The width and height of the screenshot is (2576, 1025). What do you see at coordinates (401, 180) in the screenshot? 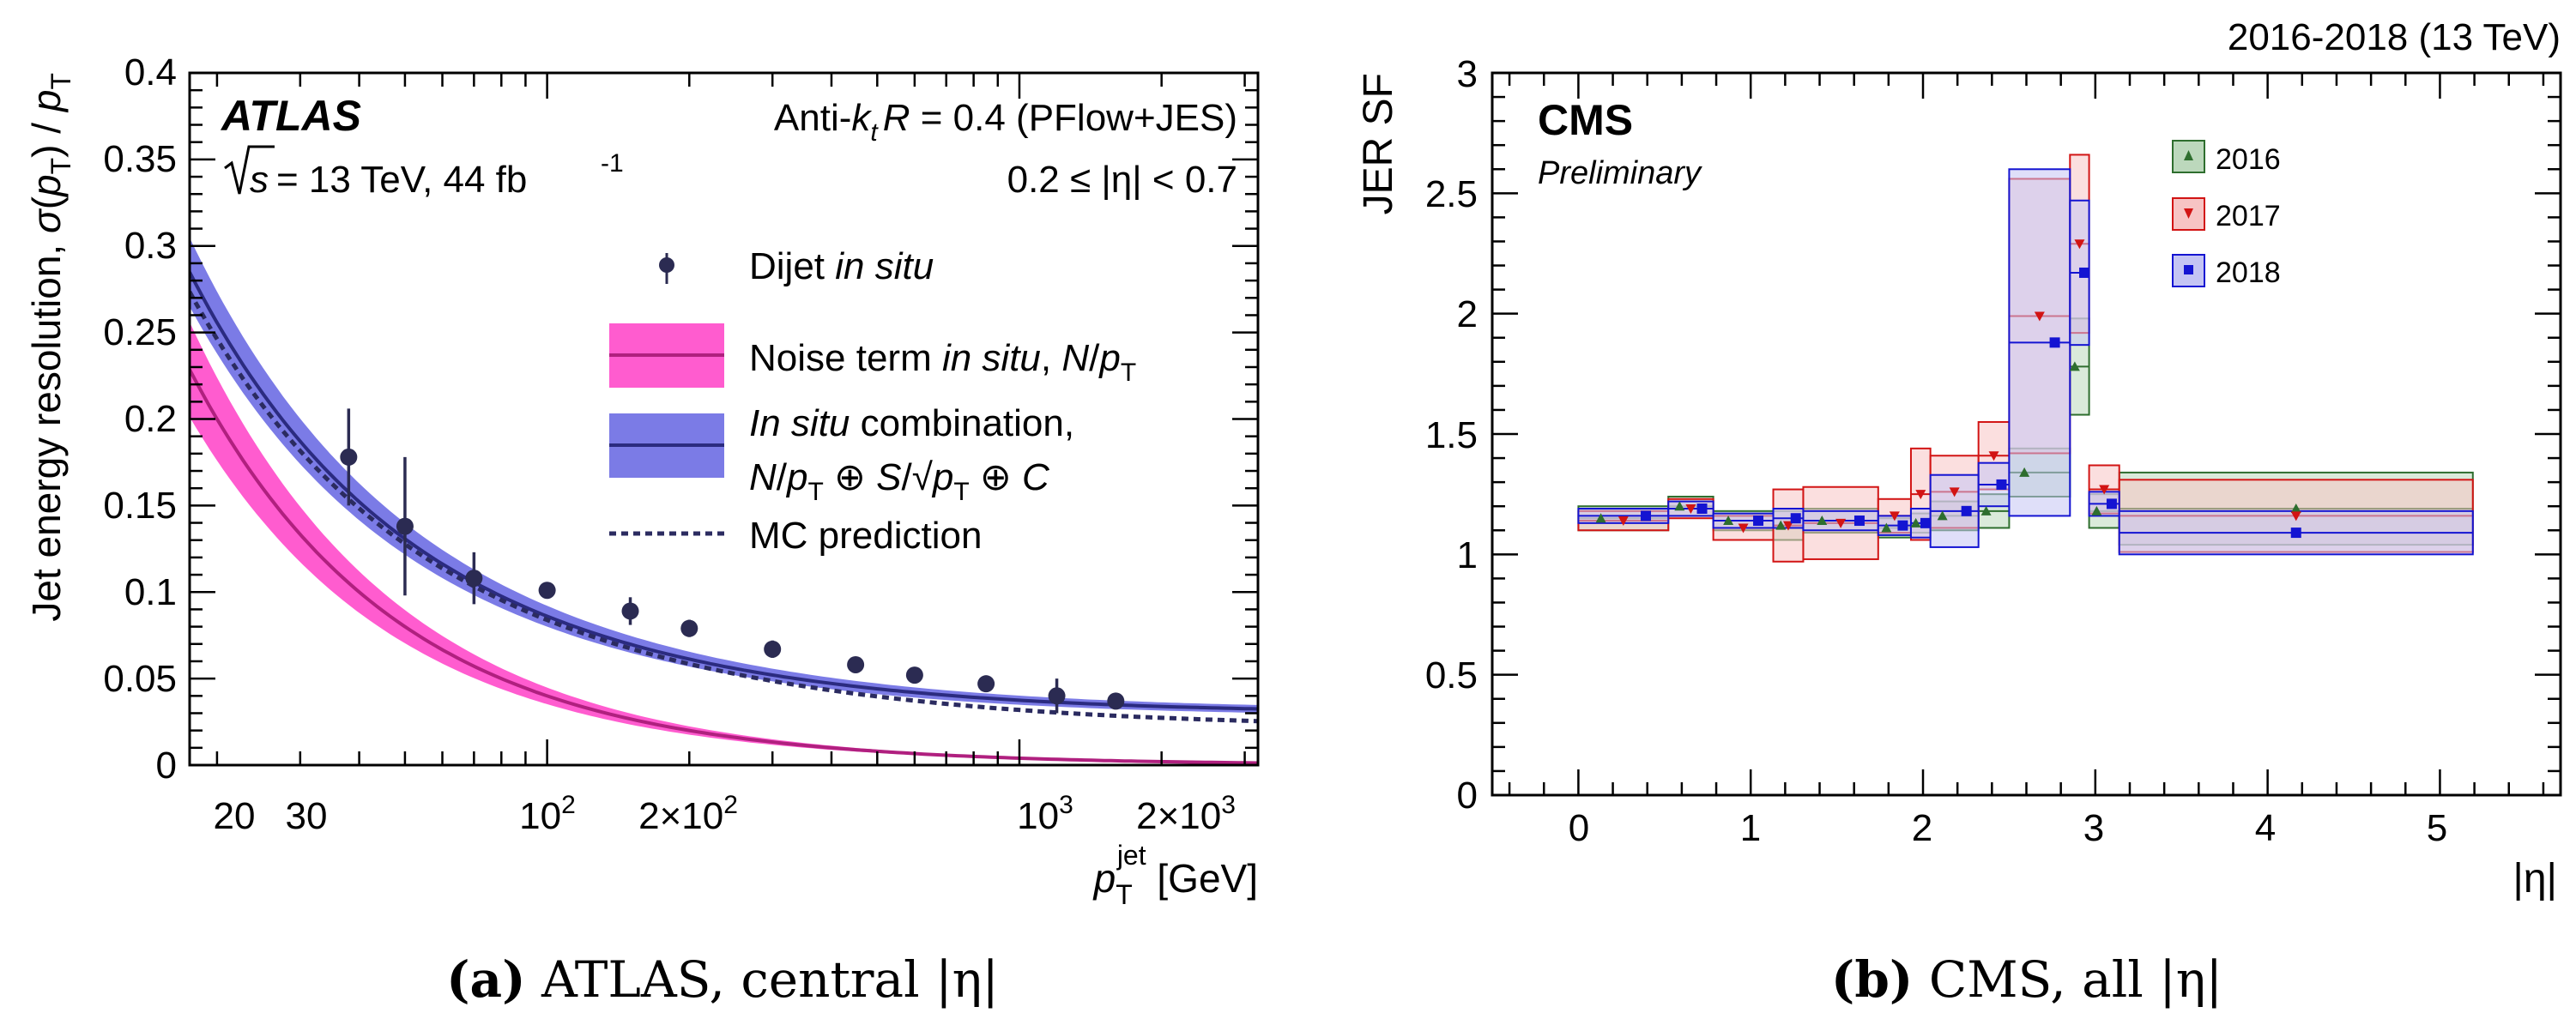
I see `atlas-energy-text: = 13 TeV, 44 fb` at bounding box center [401, 180].